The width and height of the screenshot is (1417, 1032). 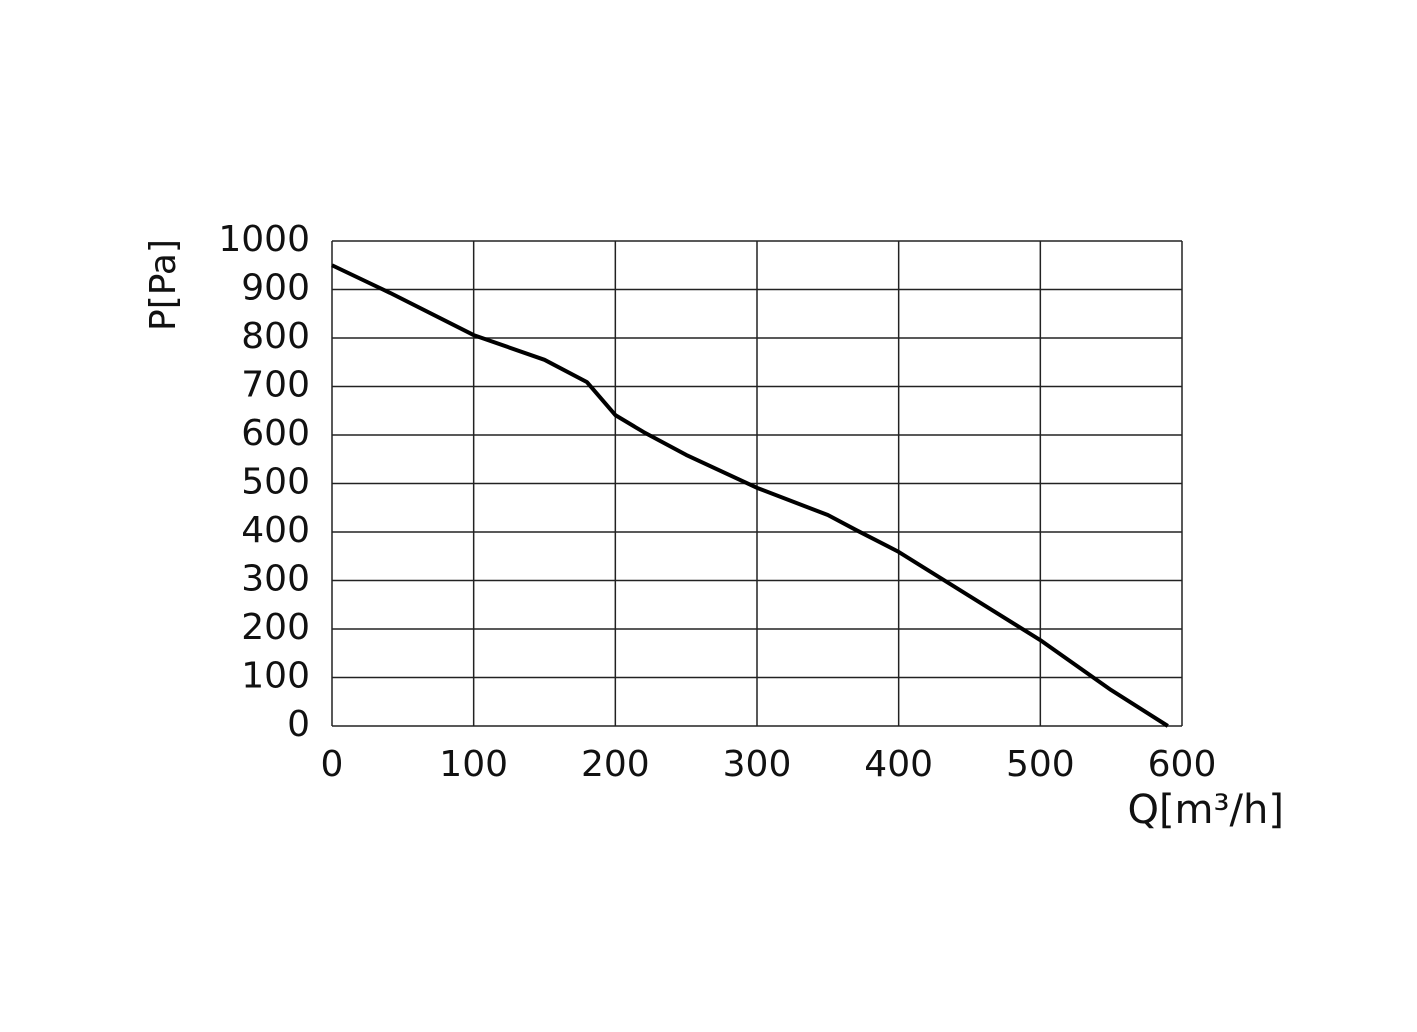 What do you see at coordinates (1205, 810) in the screenshot?
I see `x-axis-title: Q[m³/h]` at bounding box center [1205, 810].